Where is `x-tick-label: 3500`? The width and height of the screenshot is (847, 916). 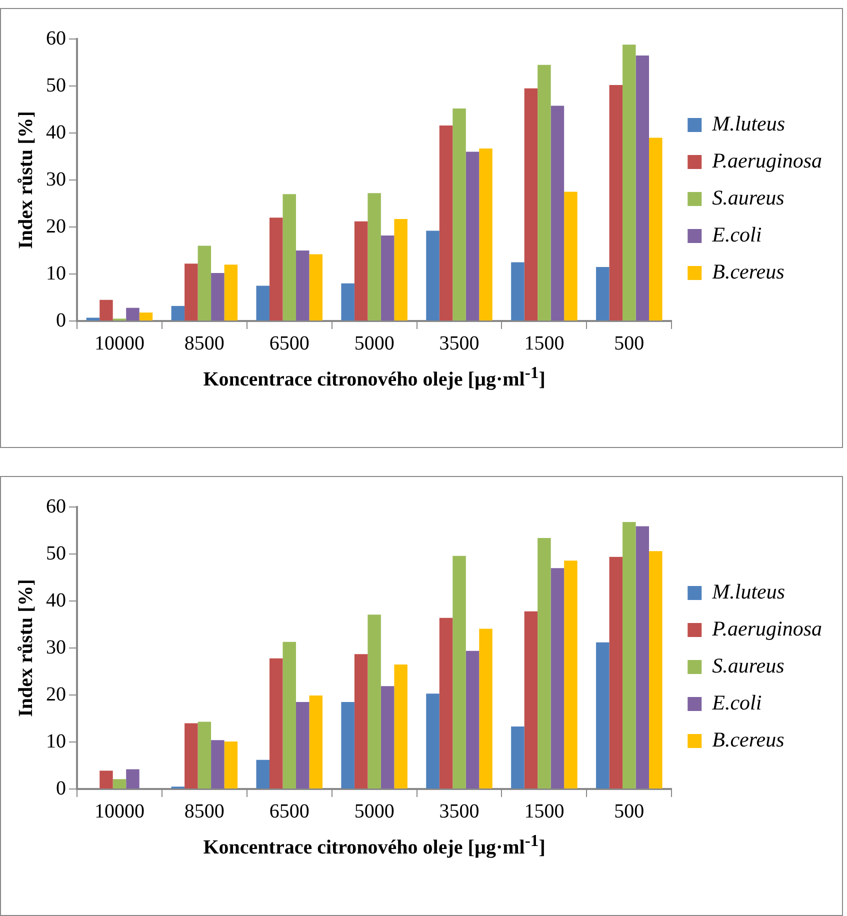
x-tick-label: 3500 is located at coordinates (459, 811).